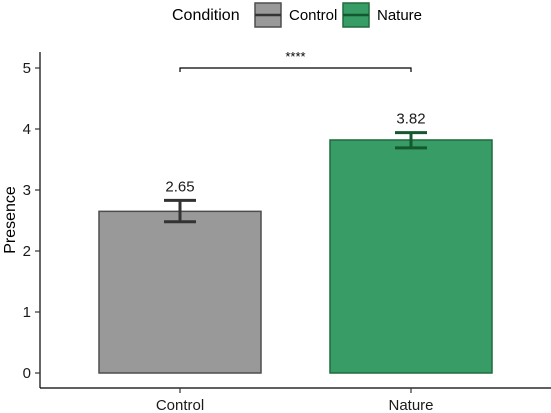 This screenshot has width=551, height=413. I want to click on y-tick-label: 1, so click(27, 312).